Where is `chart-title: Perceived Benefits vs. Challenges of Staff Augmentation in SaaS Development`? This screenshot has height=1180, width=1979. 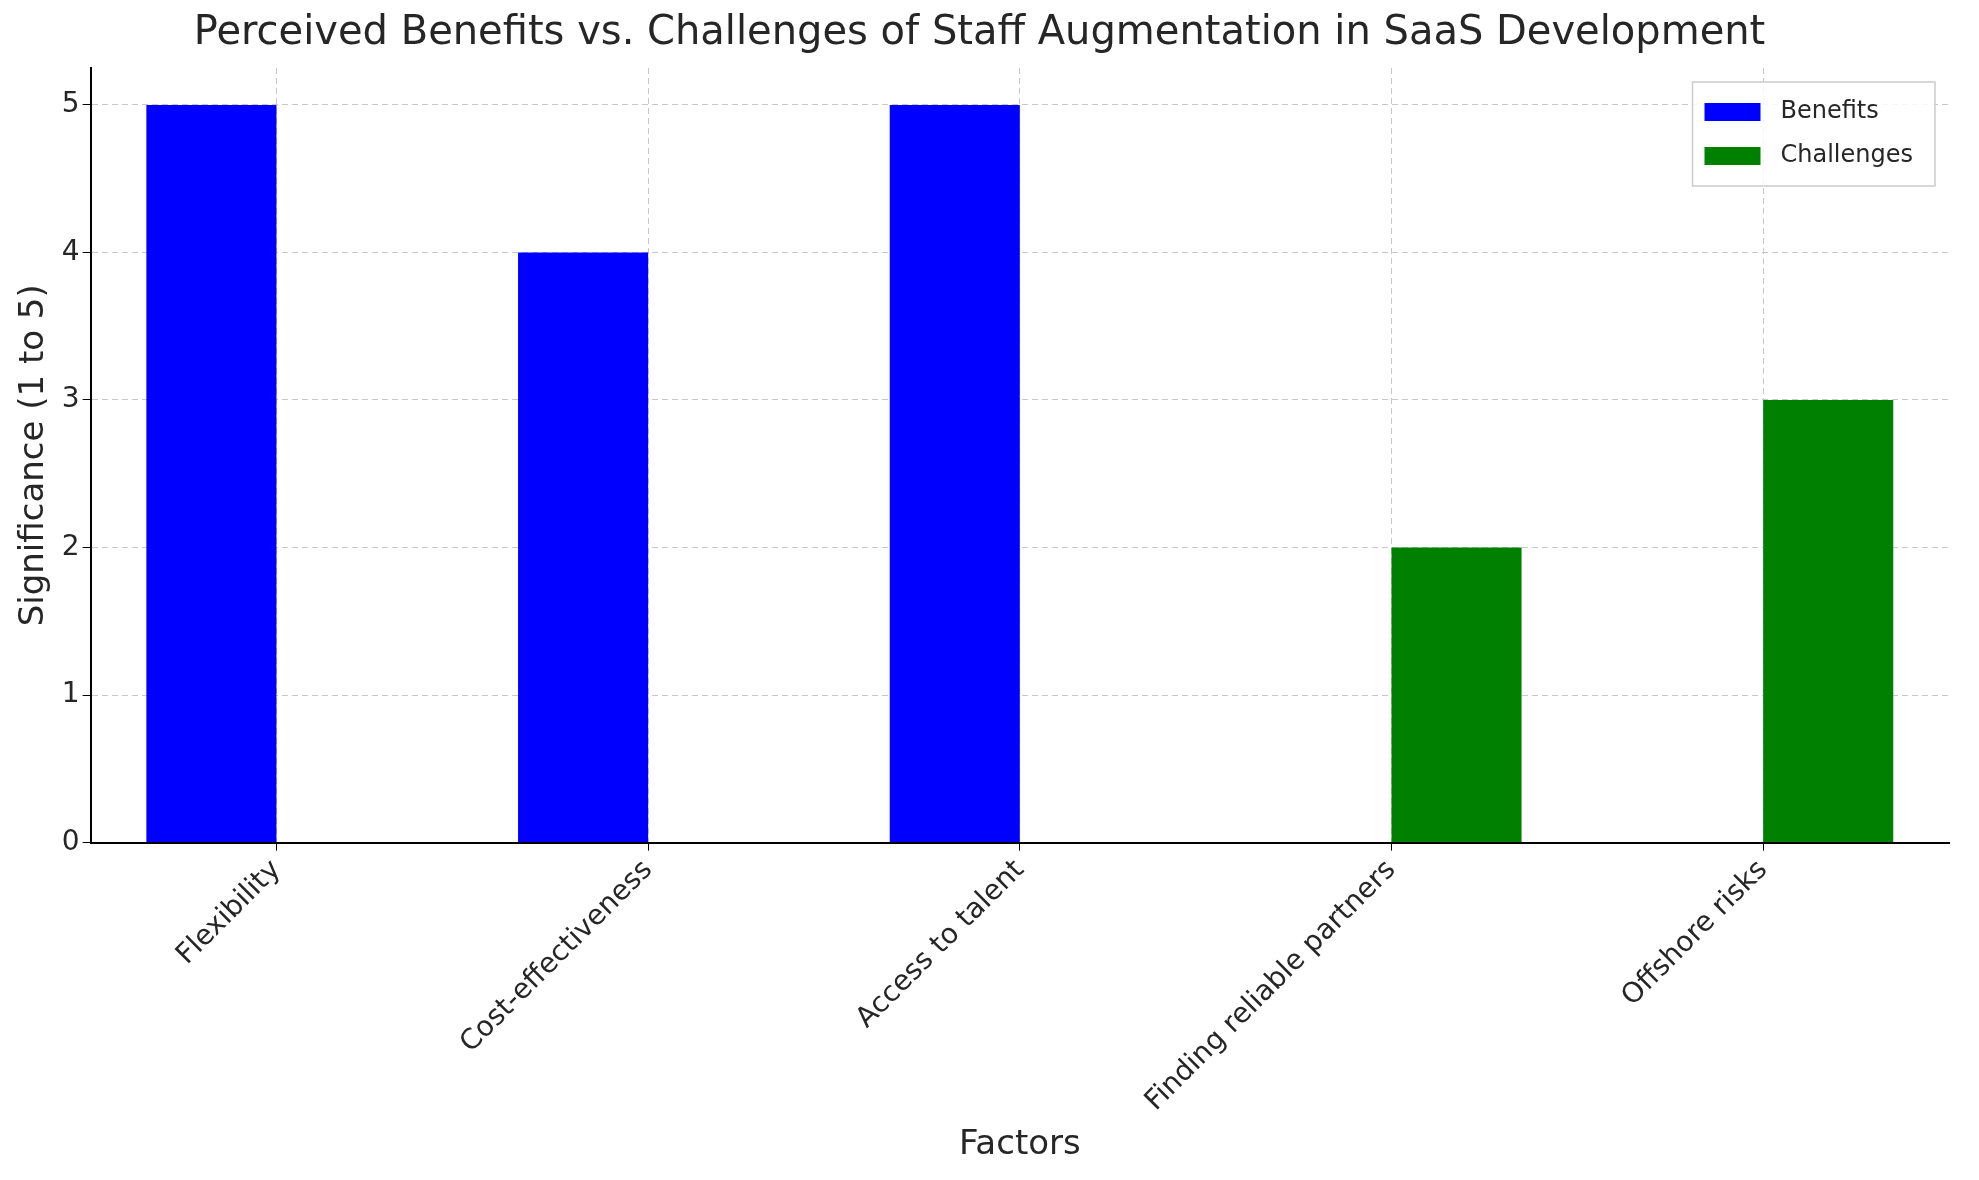 chart-title: Perceived Benefits vs. Challenges of Staff Augmentation in SaaS Development is located at coordinates (979, 30).